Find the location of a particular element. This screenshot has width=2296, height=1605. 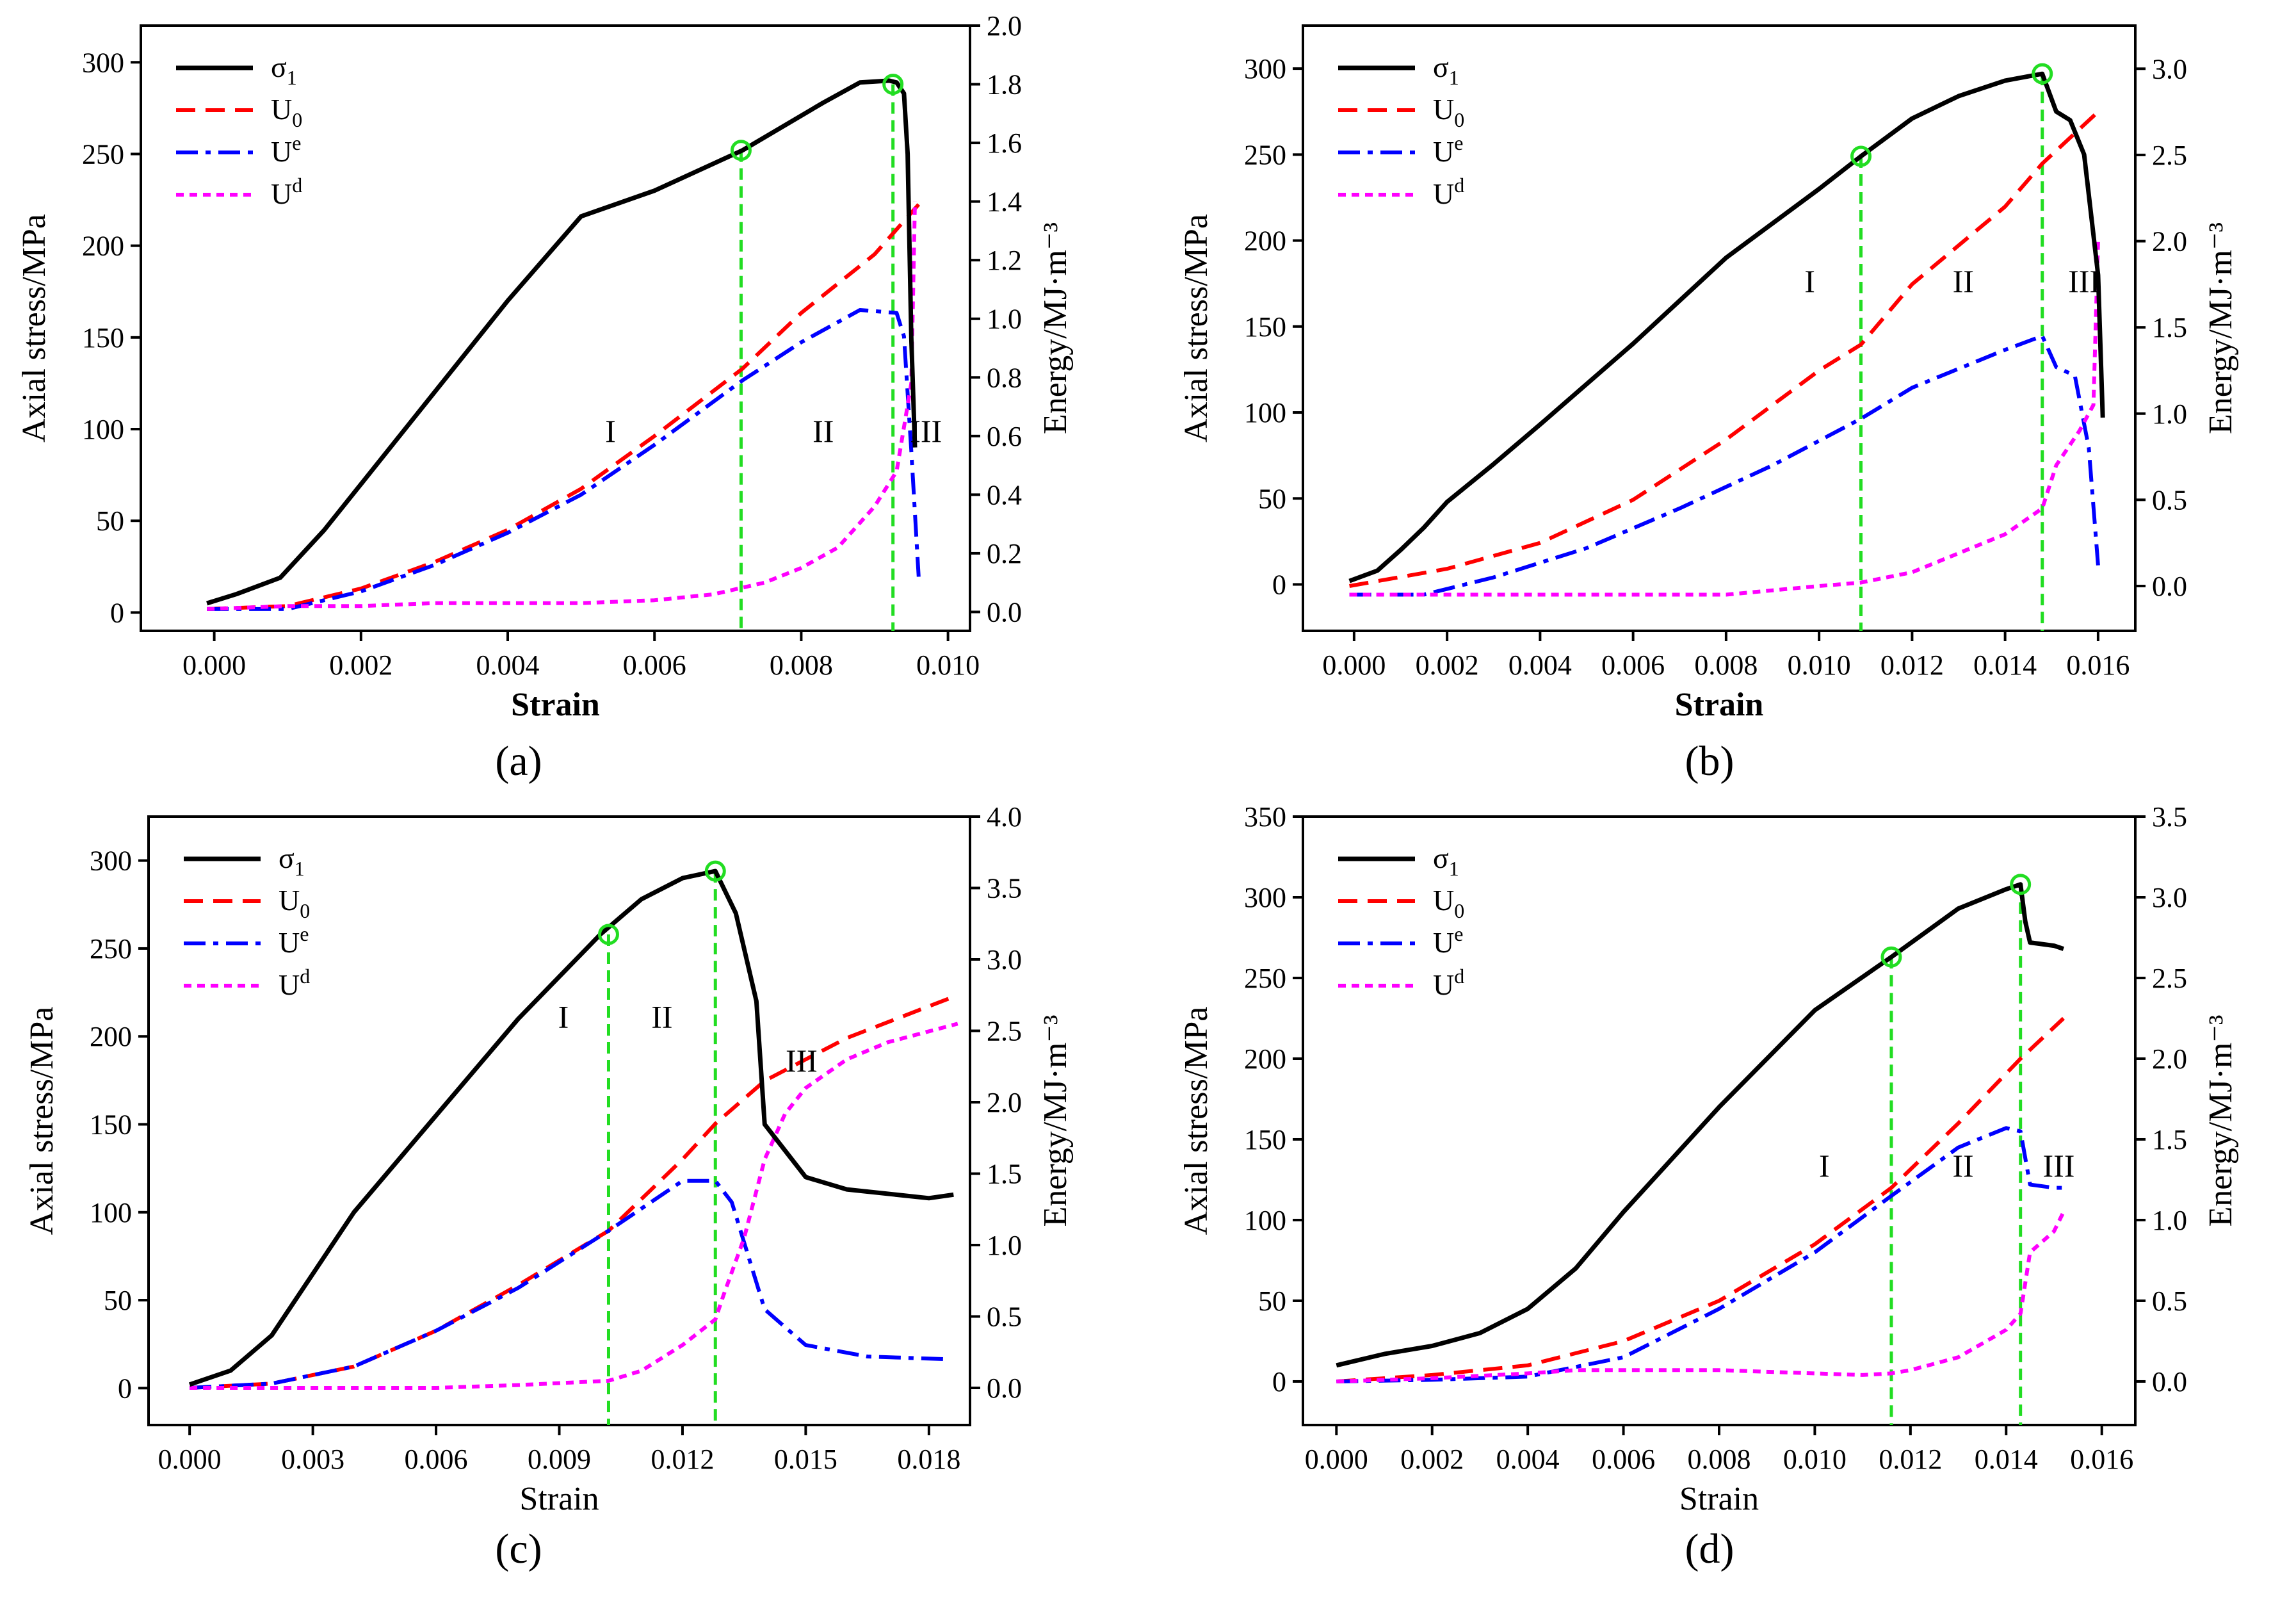

y-right-tick-label: 1.8 is located at coordinates (1004, 85).